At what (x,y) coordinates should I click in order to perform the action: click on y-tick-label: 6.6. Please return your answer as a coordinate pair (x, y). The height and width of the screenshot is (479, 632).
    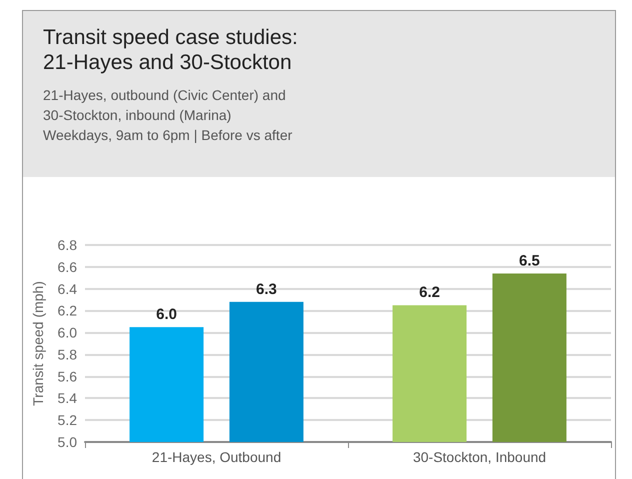
    Looking at the image, I should click on (68, 266).